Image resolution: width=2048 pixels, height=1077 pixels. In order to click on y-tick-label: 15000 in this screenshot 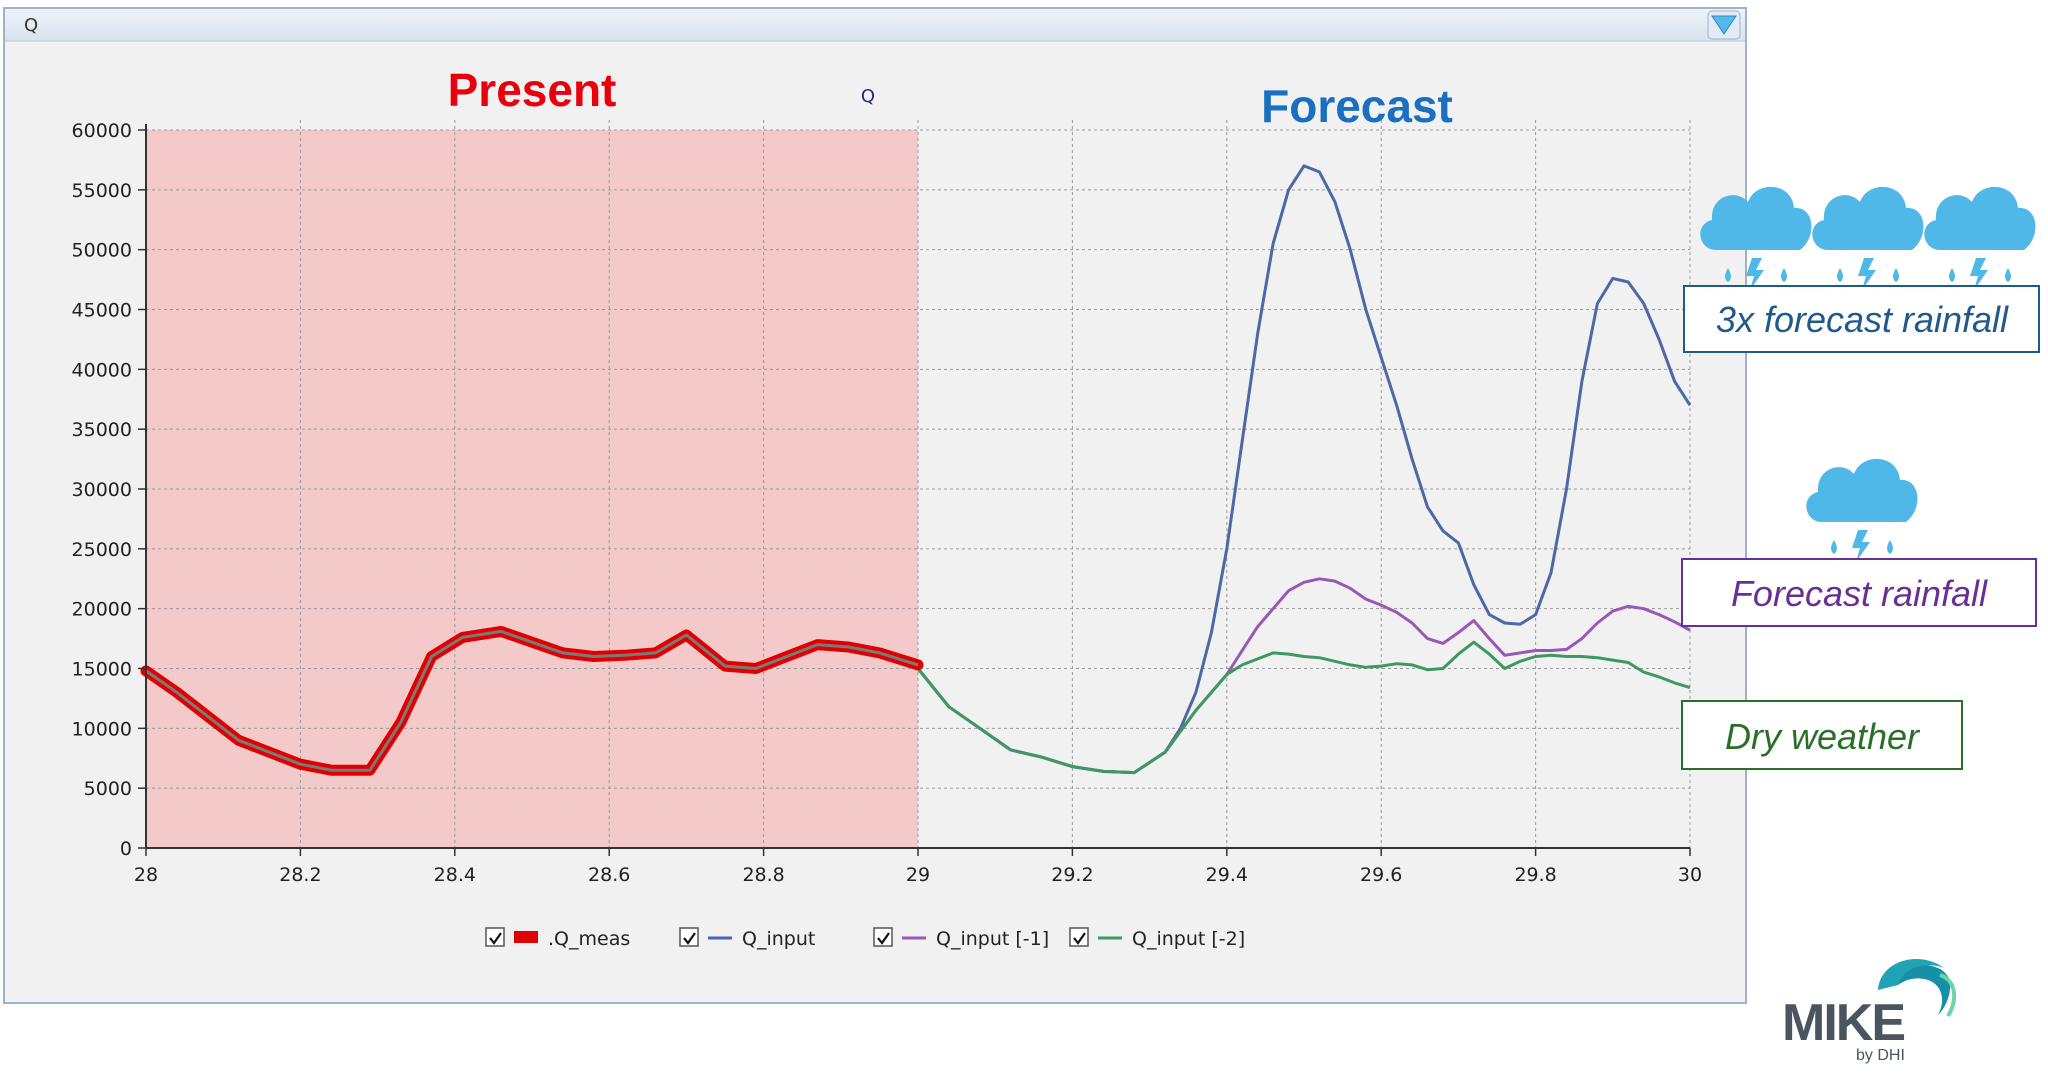, I will do `click(102, 670)`.